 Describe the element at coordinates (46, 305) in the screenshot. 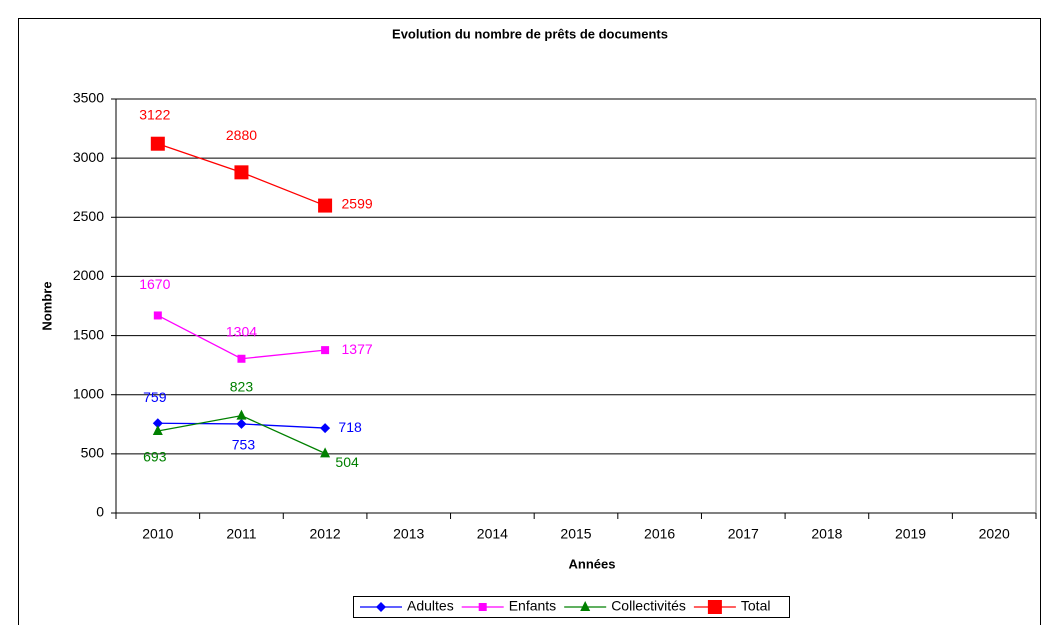

I see `y-axis-title: Nombre` at that location.